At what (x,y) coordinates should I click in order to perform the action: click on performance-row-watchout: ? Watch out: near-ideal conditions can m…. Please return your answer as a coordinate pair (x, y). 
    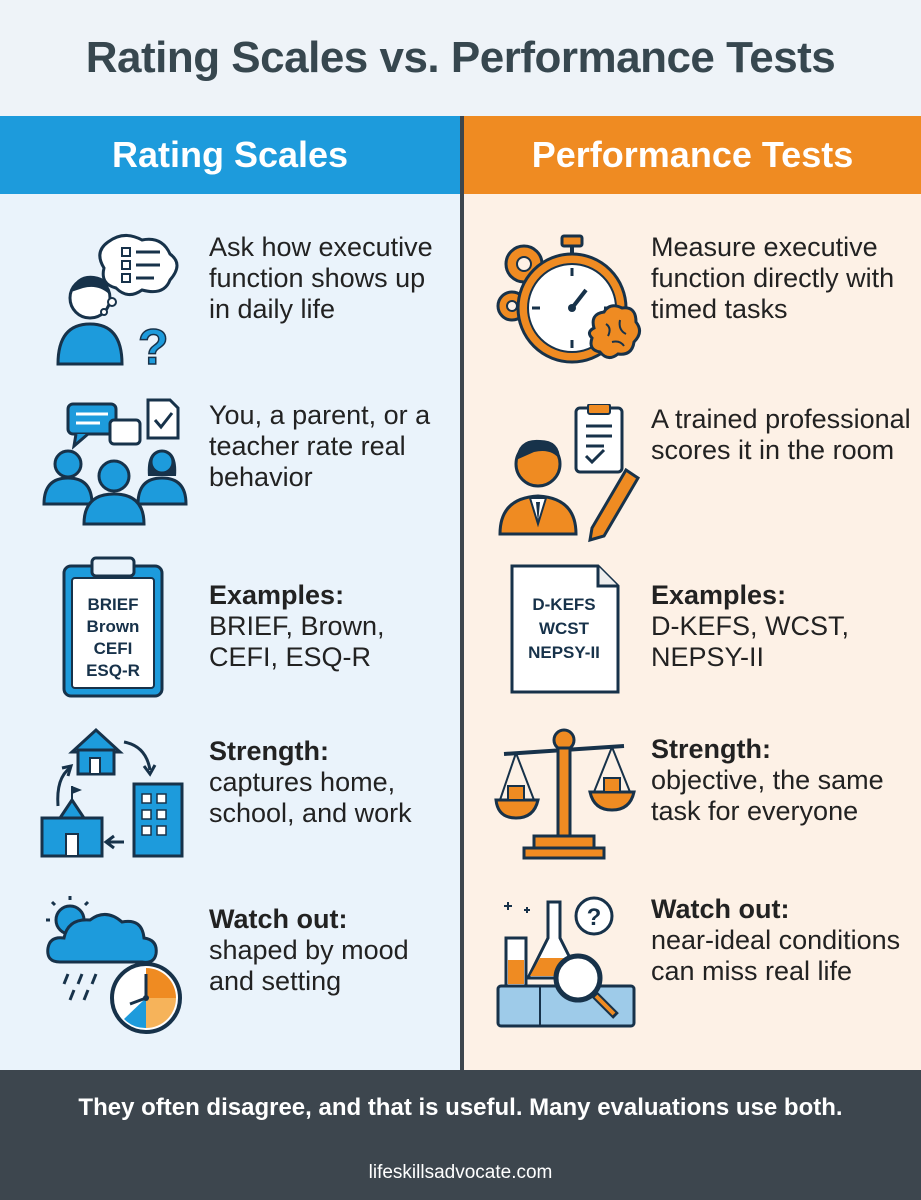
    Looking at the image, I should click on (692, 969).